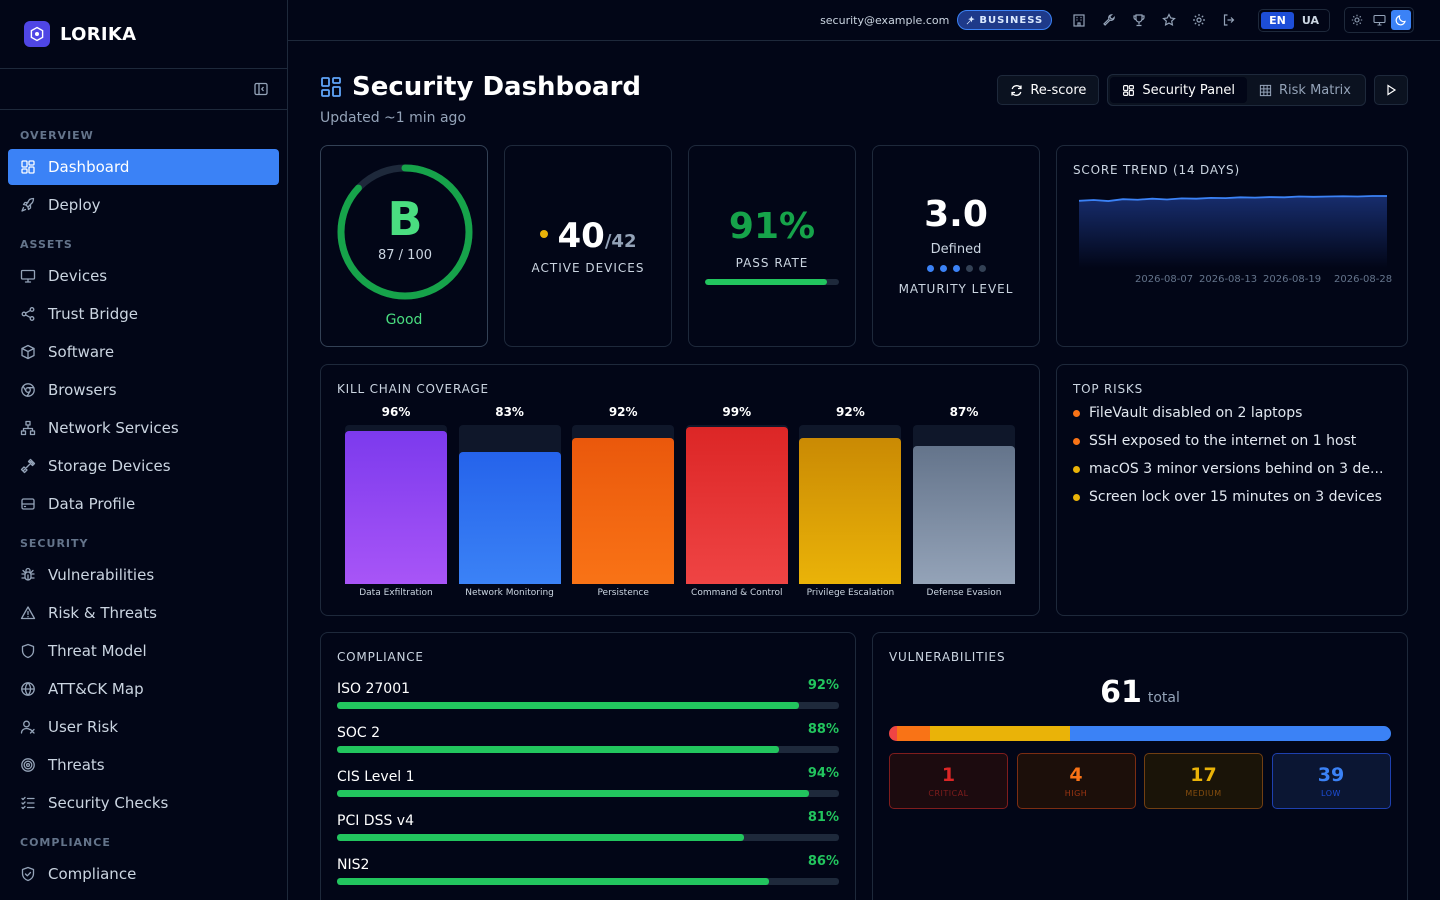 The height and width of the screenshot is (900, 1440). I want to click on sidebar-item-compliance: Compliance, so click(143, 874).